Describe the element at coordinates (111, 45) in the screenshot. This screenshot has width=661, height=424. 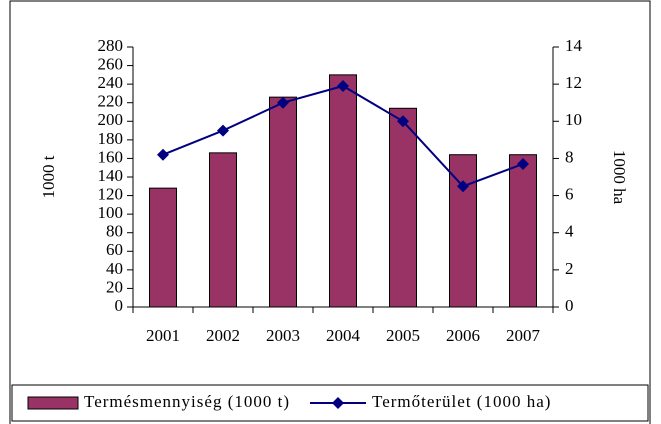
I see `y-tick-label: 280` at that location.